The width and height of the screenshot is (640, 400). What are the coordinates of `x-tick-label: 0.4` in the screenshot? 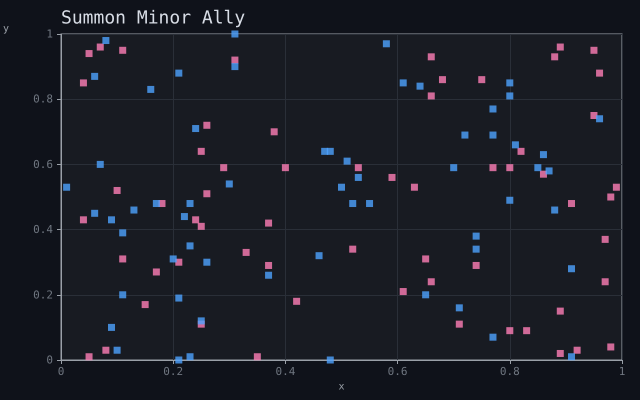 It's located at (285, 371).